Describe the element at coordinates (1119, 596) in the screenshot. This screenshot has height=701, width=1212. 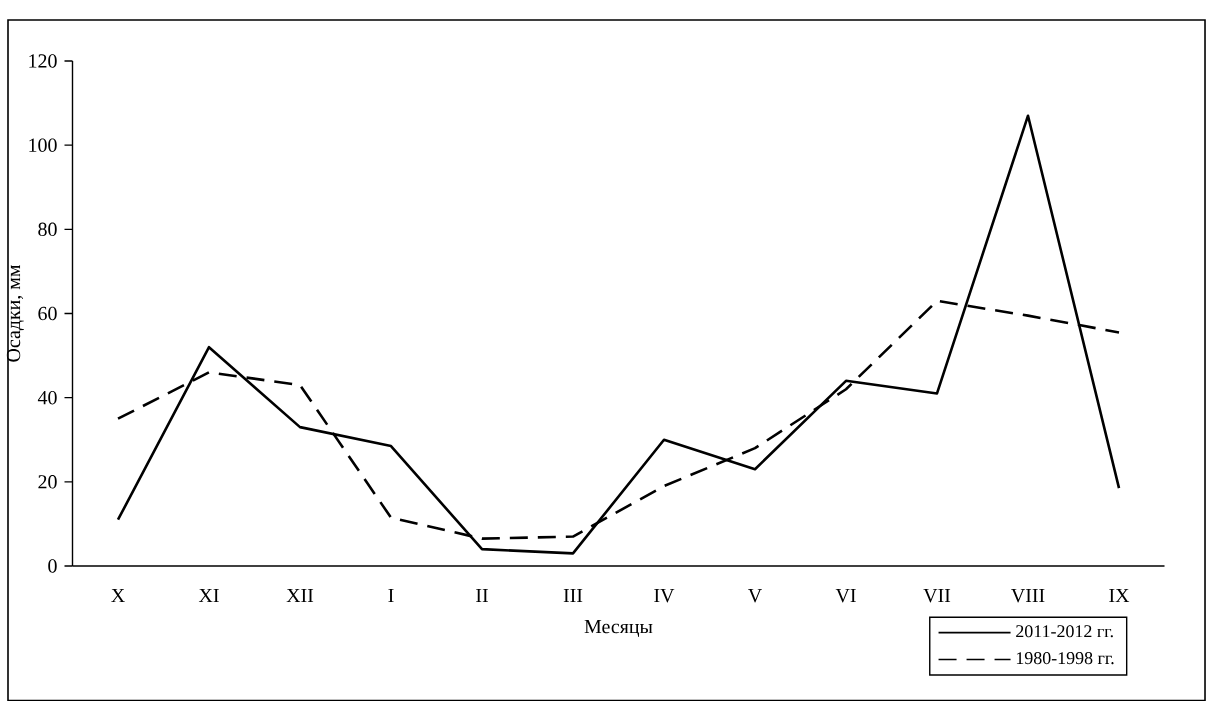
I see `x-tick-label: IX` at that location.